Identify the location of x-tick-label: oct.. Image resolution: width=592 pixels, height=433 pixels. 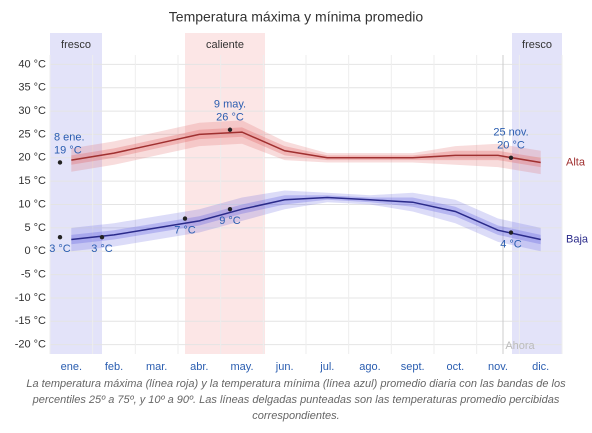
(455, 367).